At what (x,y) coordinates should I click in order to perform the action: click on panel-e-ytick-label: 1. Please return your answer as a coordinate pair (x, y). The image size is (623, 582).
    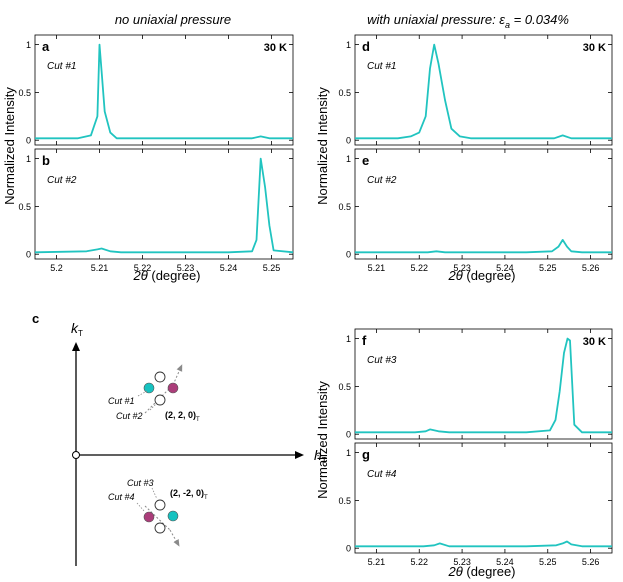
    Looking at the image, I should click on (348, 159).